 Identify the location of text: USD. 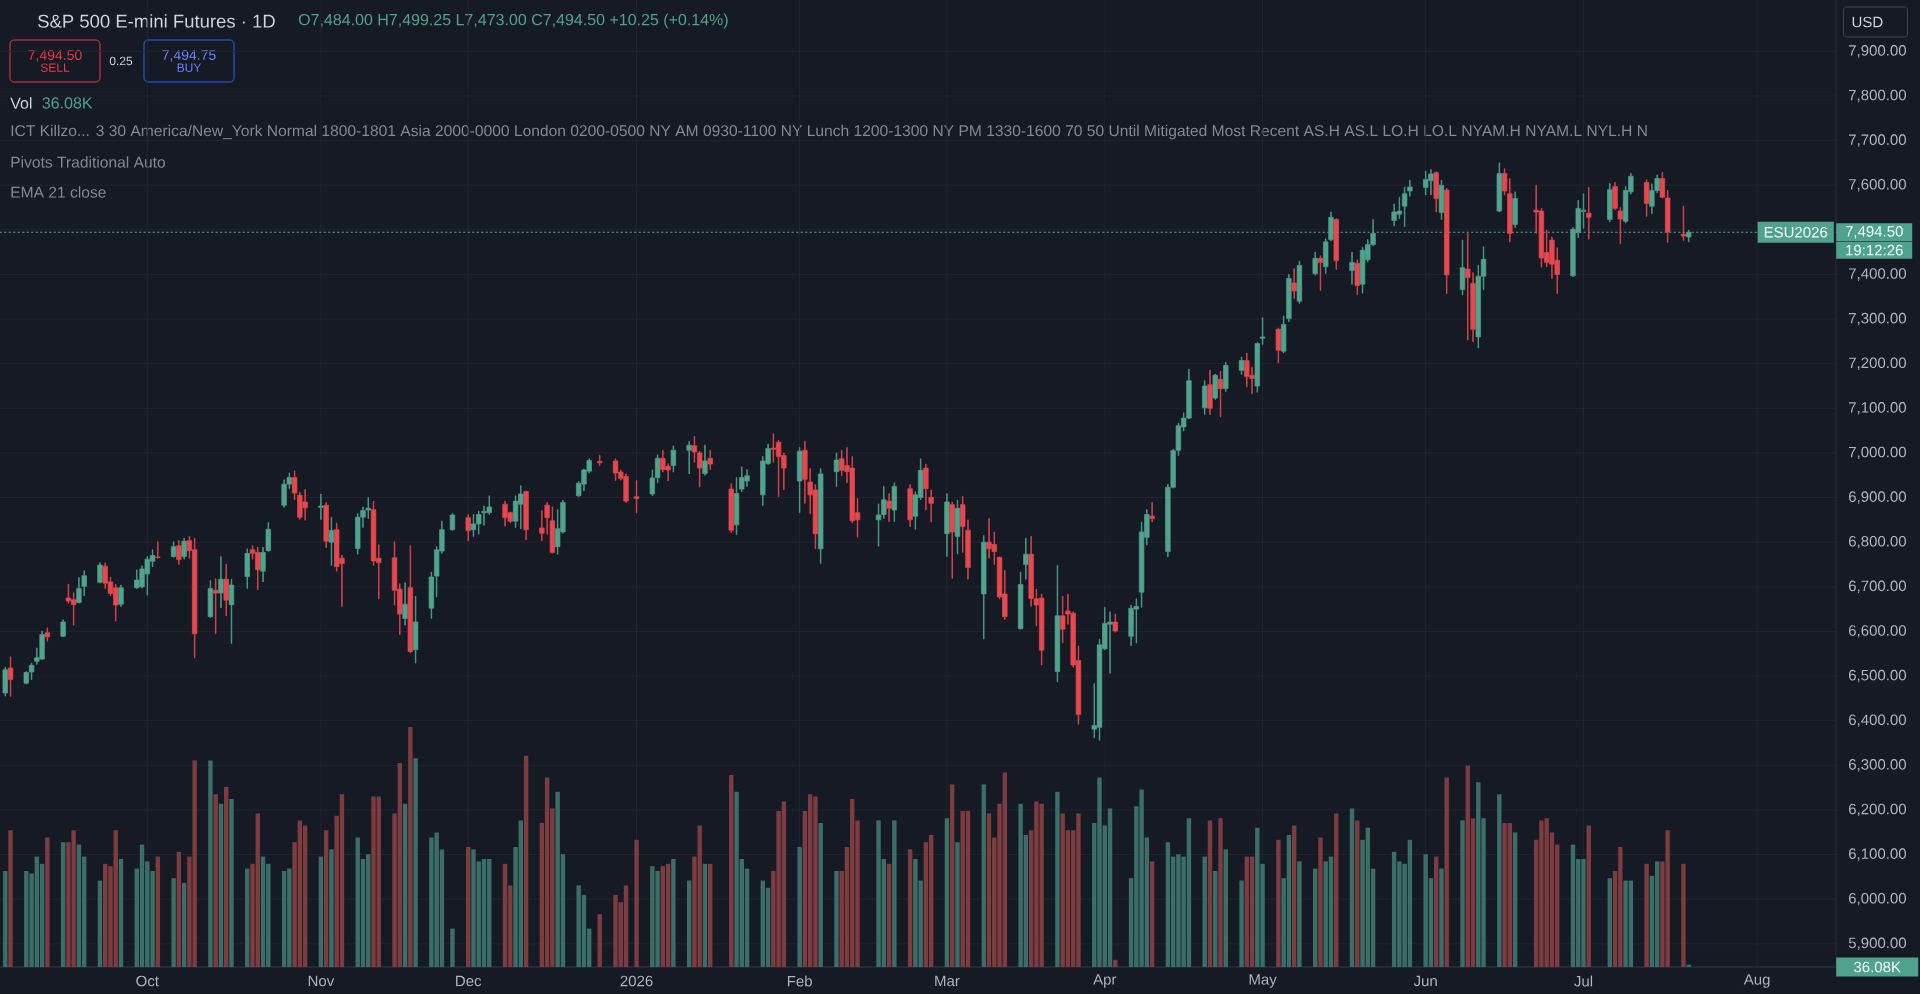
(1867, 22).